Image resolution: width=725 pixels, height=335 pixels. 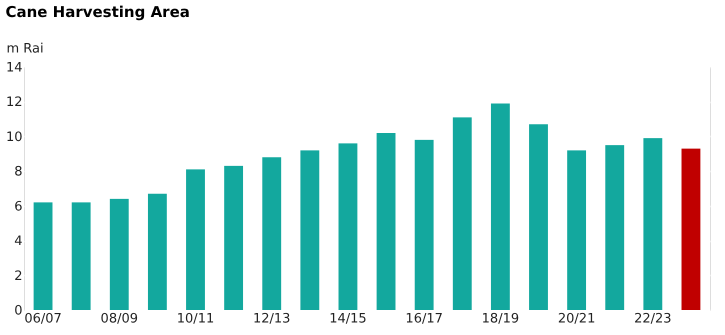 I want to click on x-tick-label: 22/23, so click(x=653, y=319).